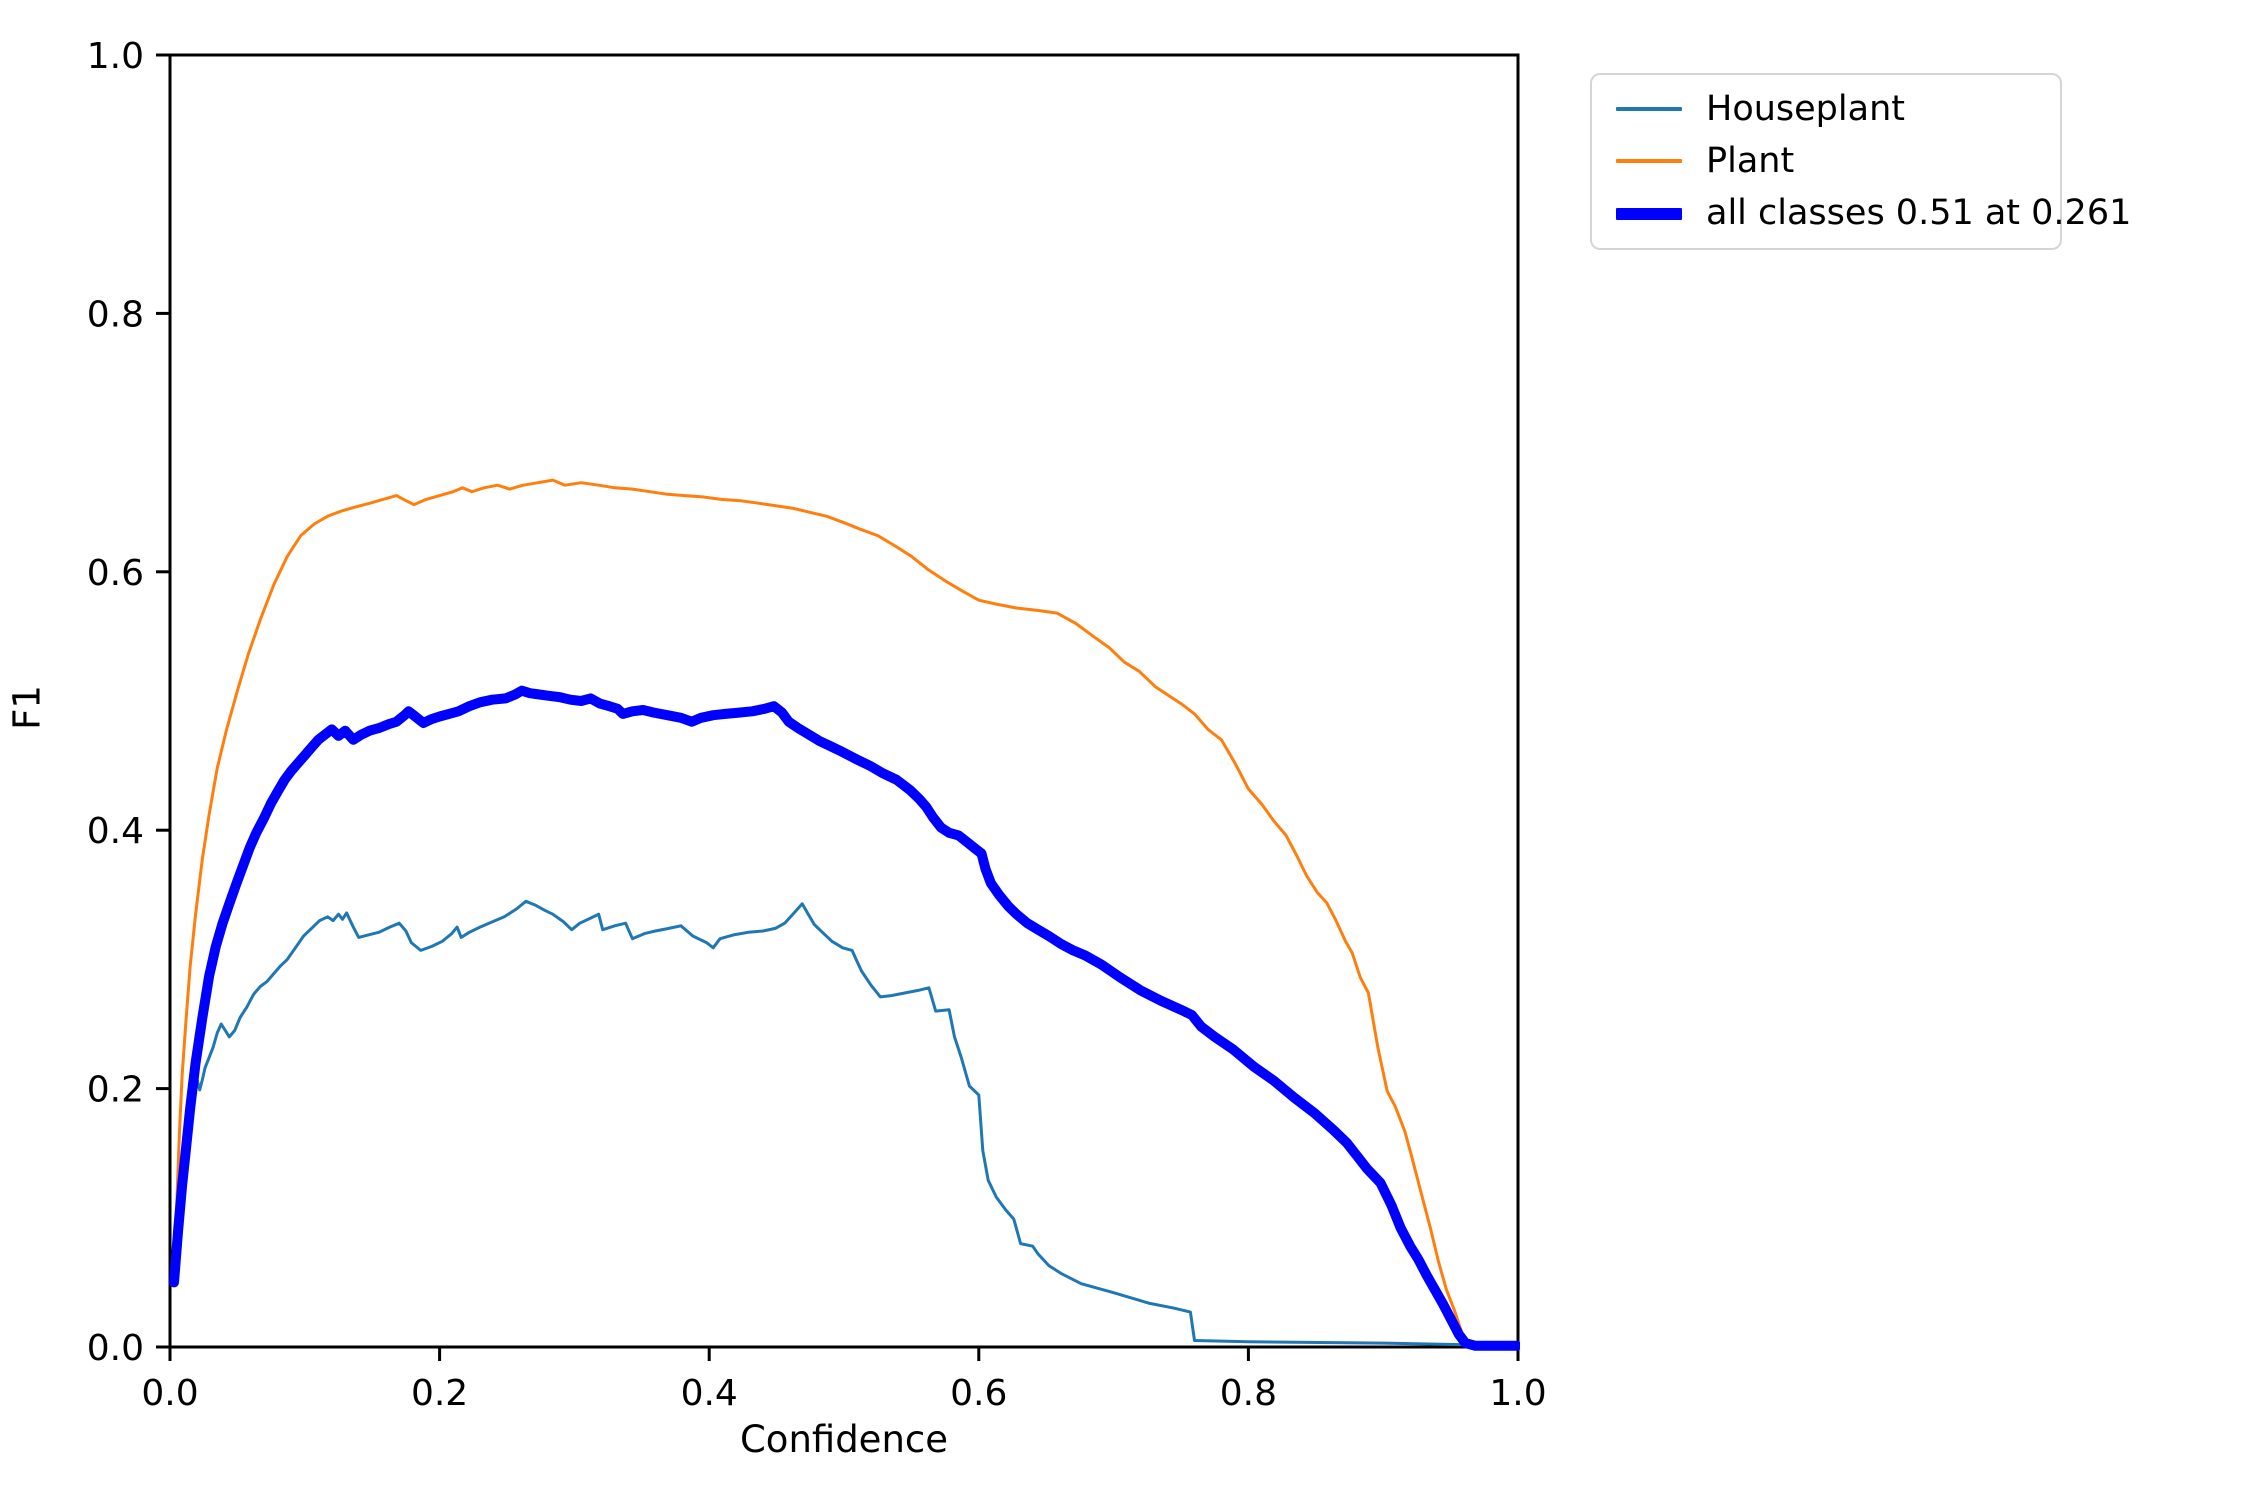  What do you see at coordinates (115, 56) in the screenshot?
I see `y-tick-label: 1.0` at bounding box center [115, 56].